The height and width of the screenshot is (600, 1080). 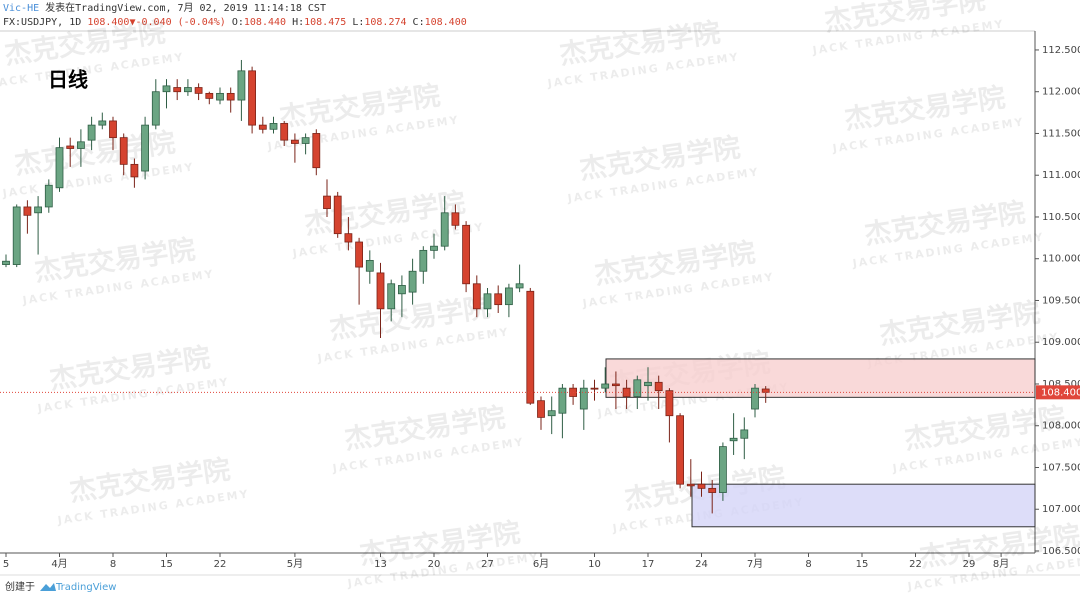 I want to click on y-tick-label: 109.500, so click(x=1061, y=300).